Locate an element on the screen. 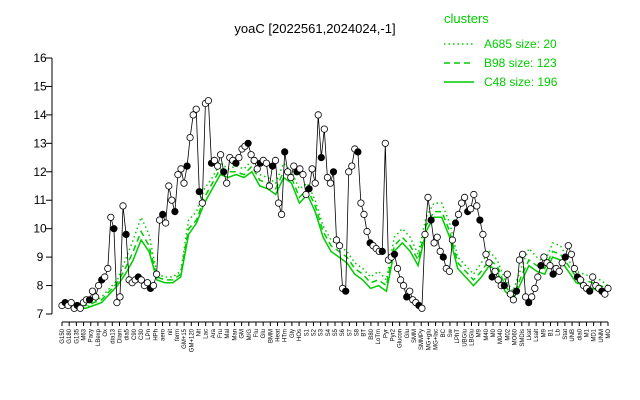 The height and width of the screenshot is (400, 640). x-tick-label: G180 is located at coordinates (70, 335).